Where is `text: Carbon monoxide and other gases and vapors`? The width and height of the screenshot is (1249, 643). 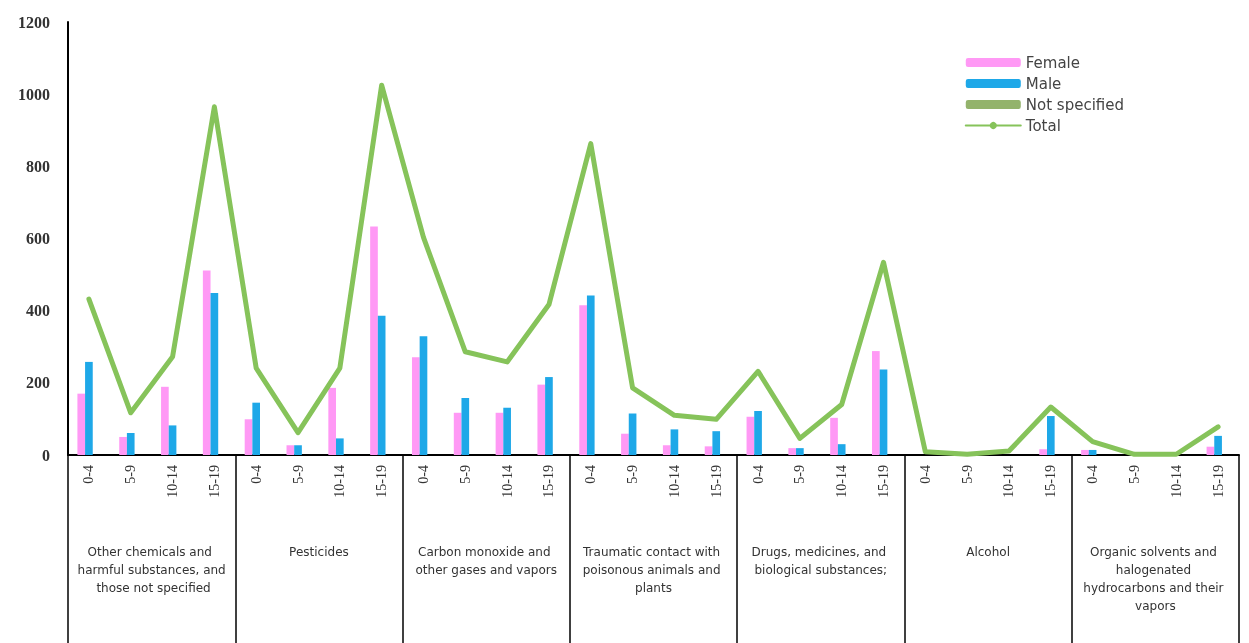
text: Carbon monoxide and other gases and vapors is located at coordinates (486, 561).